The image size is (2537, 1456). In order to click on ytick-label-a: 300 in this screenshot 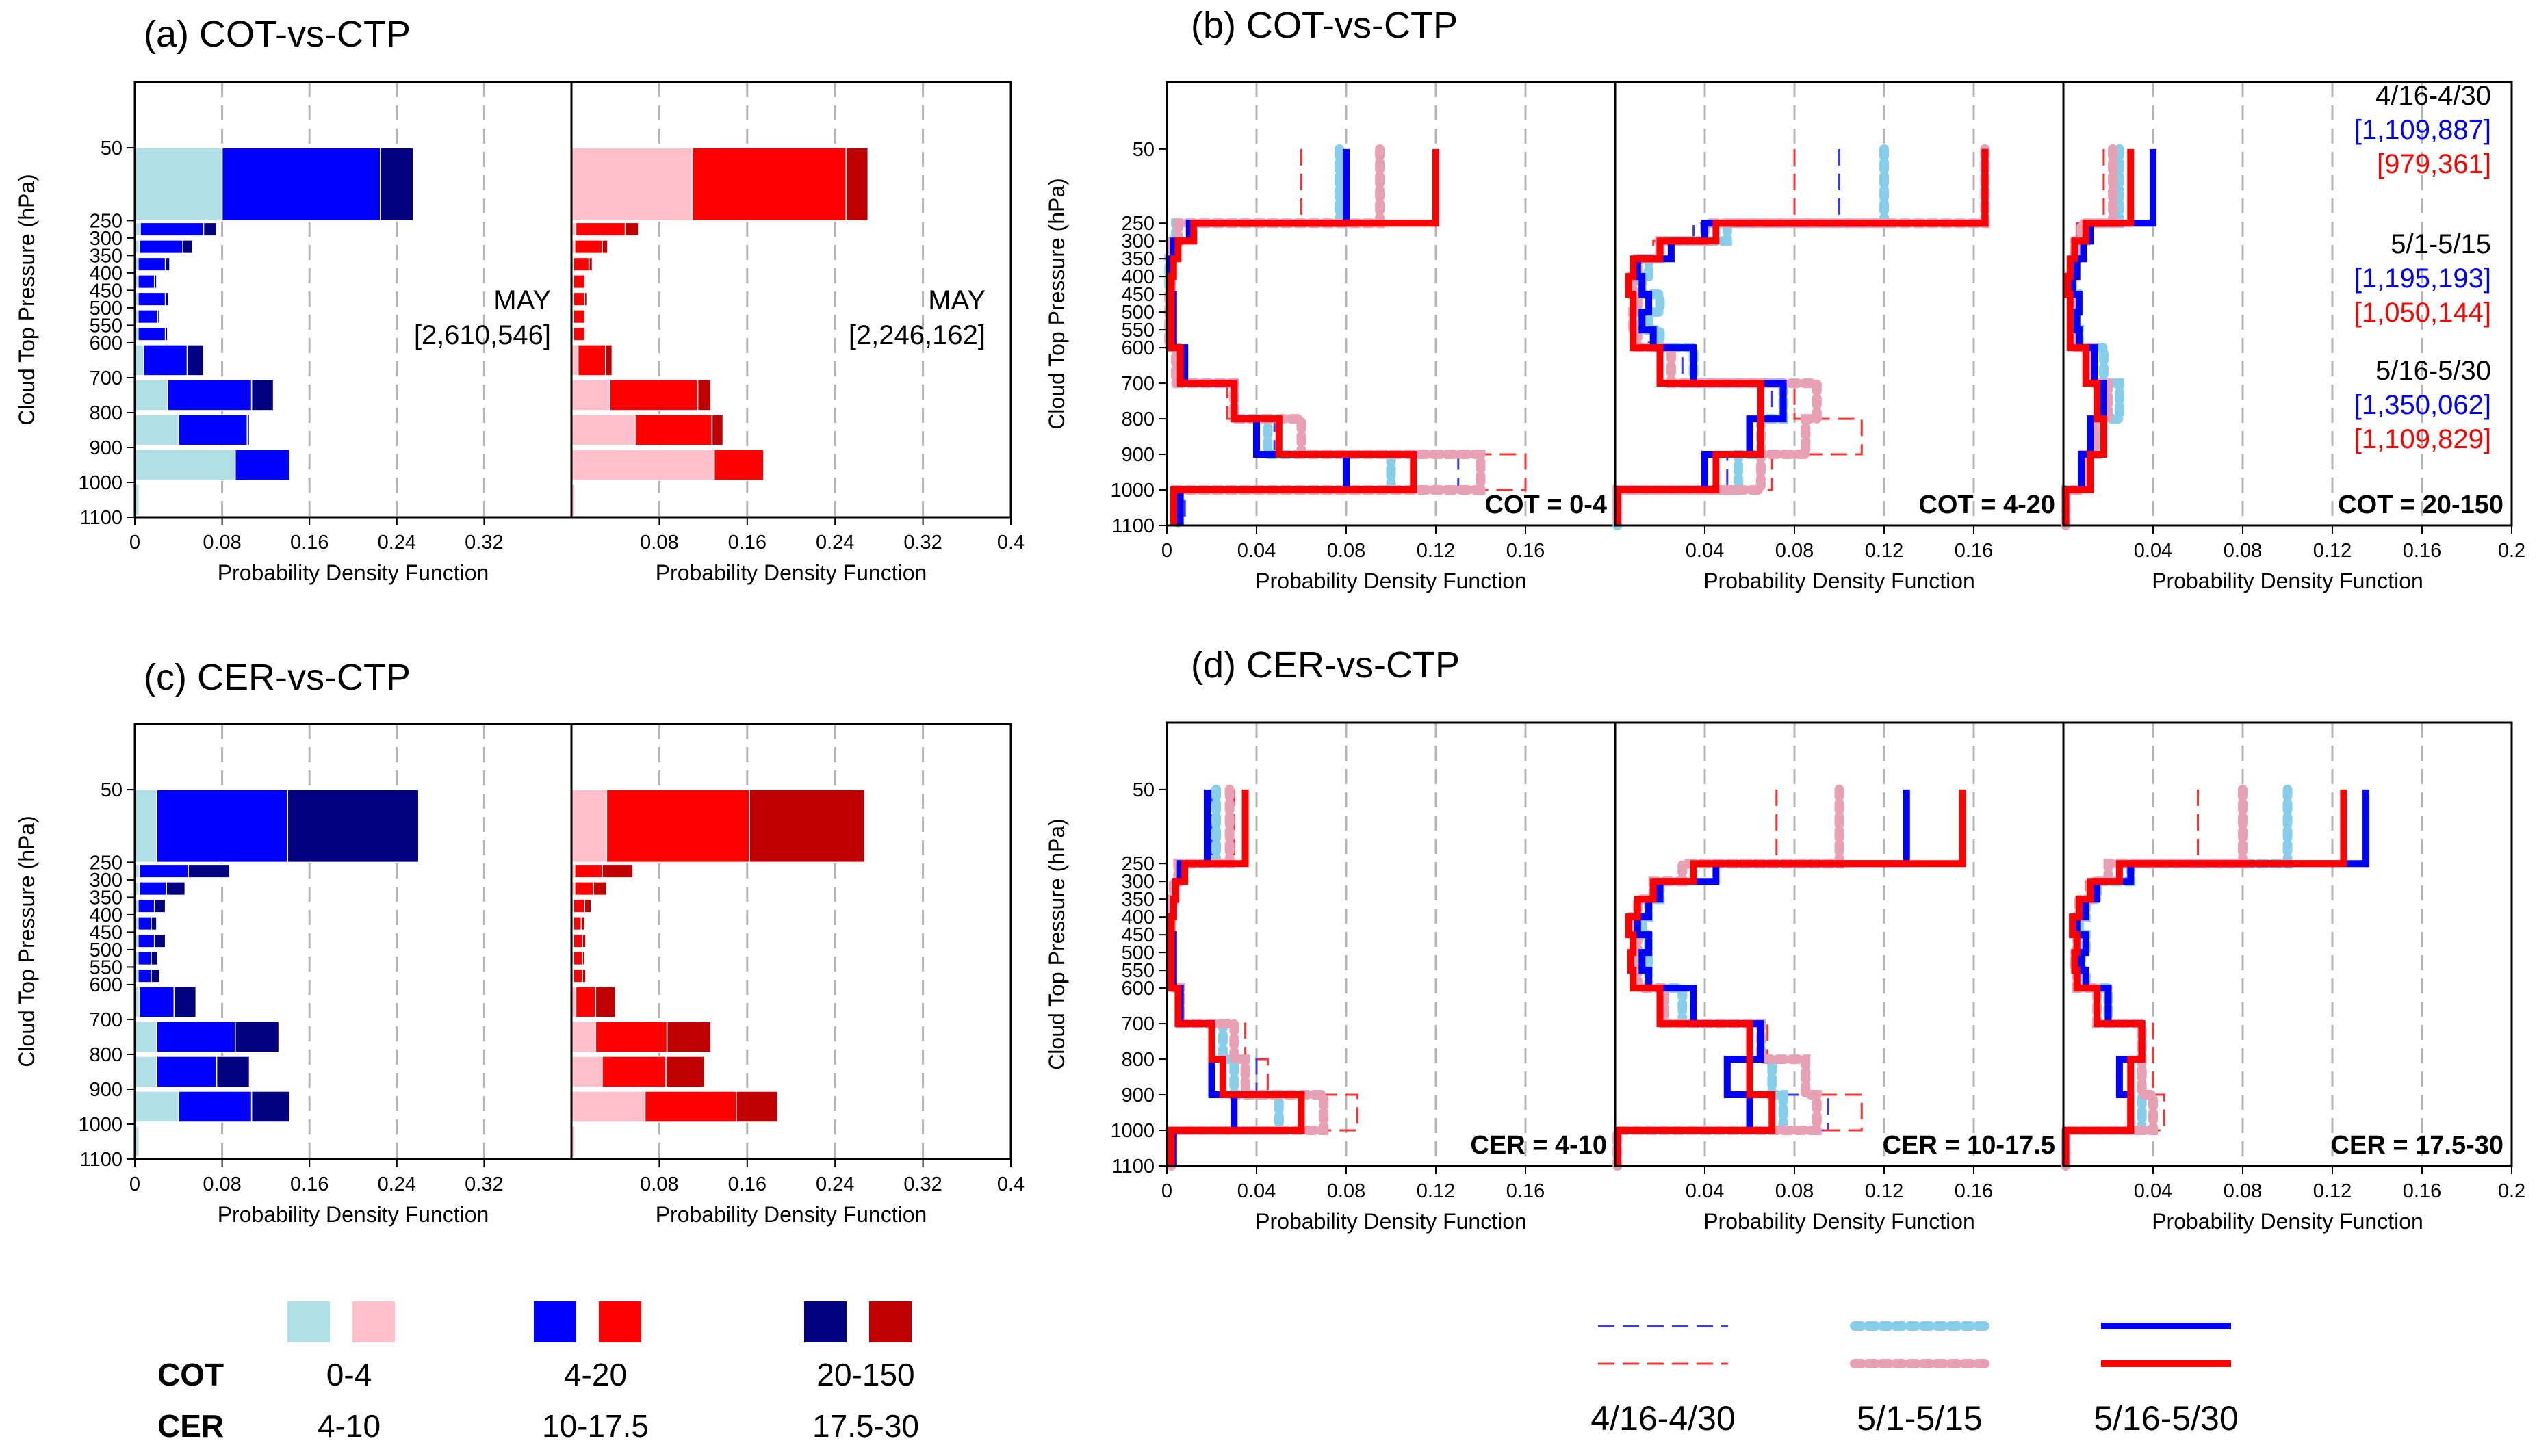, I will do `click(106, 239)`.